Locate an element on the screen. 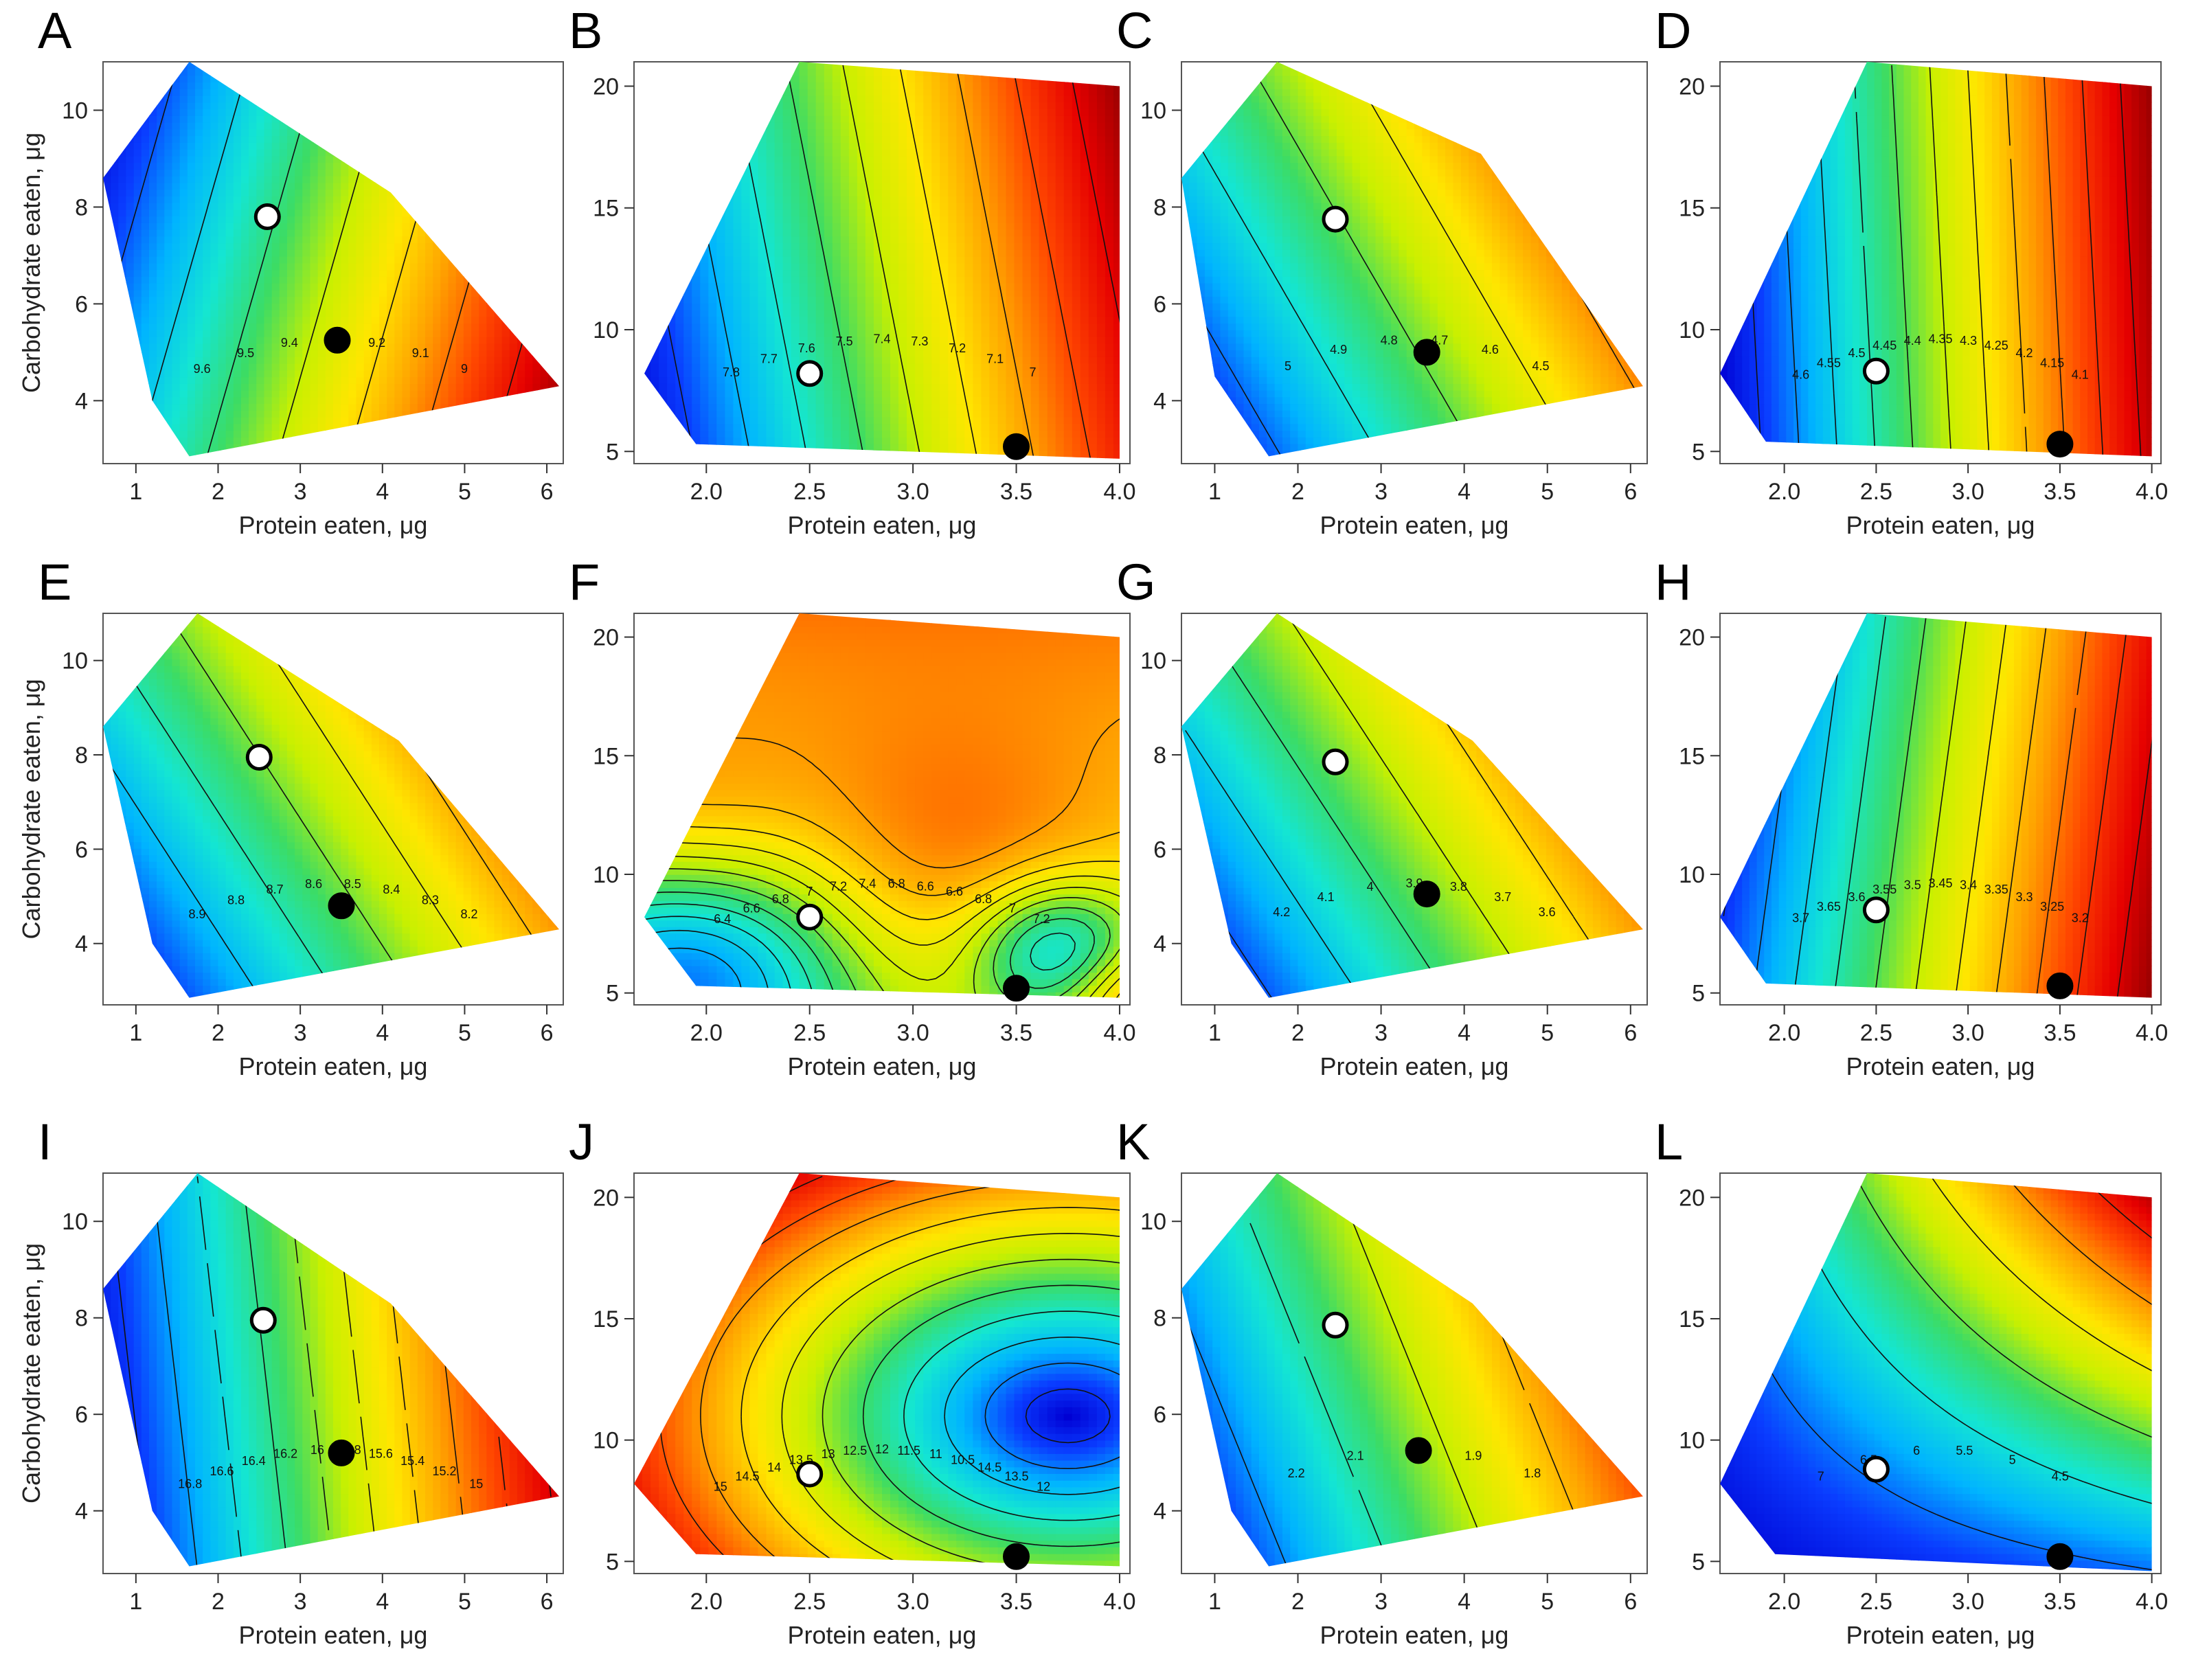  contour-label: 2.1 is located at coordinates (1355, 1456).